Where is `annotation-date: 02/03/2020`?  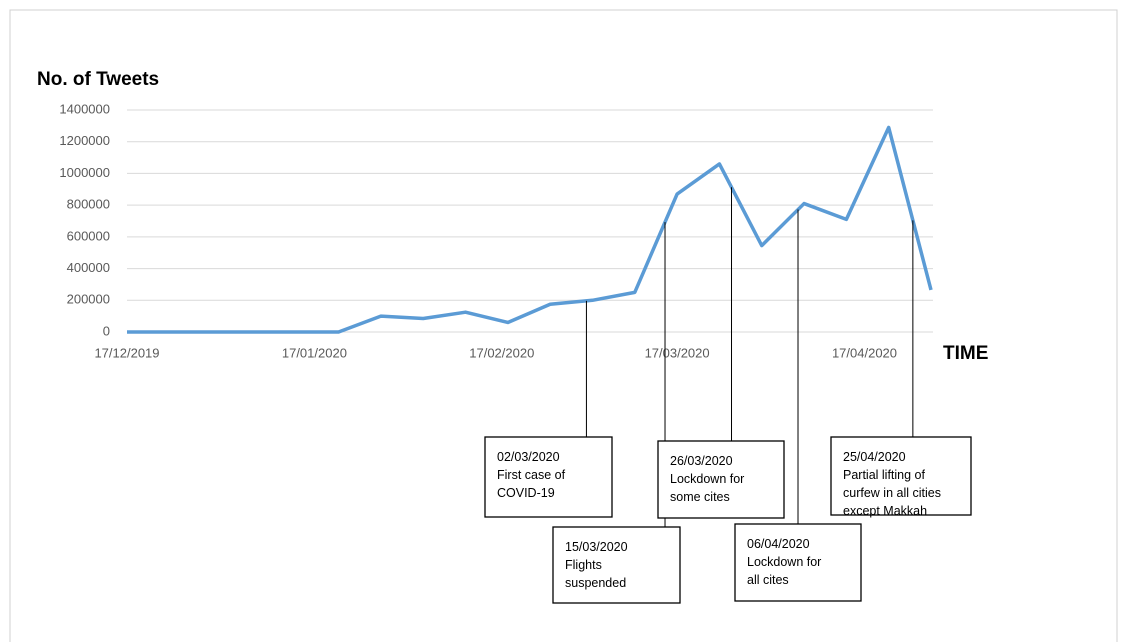
annotation-date: 02/03/2020 is located at coordinates (528, 457).